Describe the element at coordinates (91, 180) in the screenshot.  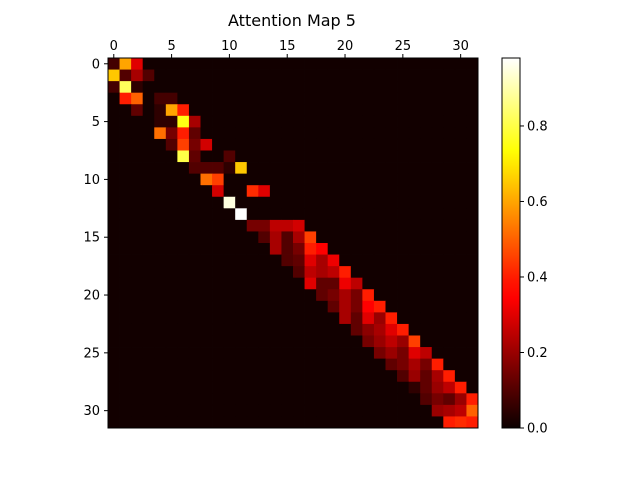
I see `y-tick-label: 10` at that location.